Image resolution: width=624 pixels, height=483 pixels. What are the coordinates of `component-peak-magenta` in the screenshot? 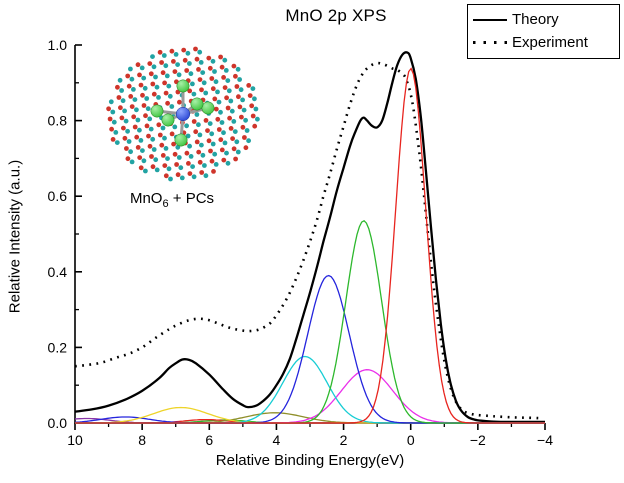 It's located at (310, 396).